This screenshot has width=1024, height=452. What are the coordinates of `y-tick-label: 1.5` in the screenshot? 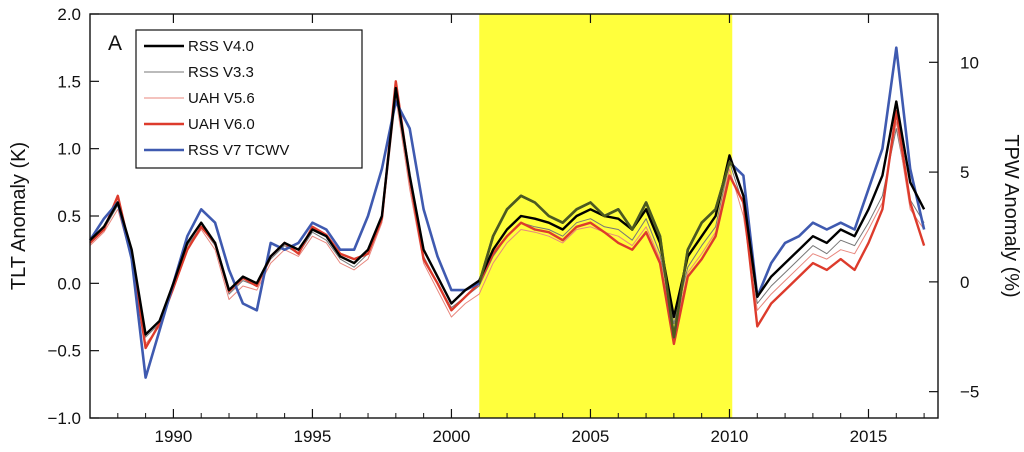 It's located at (69, 81).